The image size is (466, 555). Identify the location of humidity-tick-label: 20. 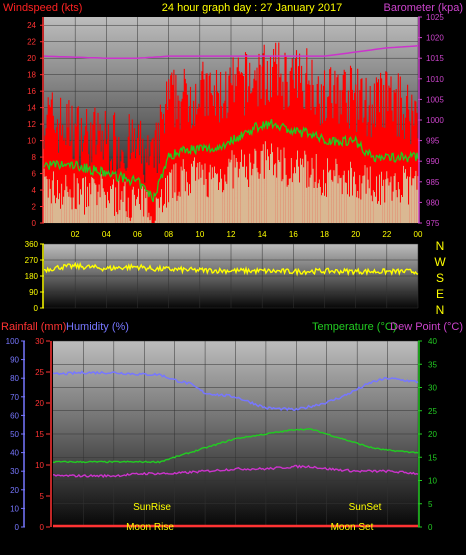
(14, 490).